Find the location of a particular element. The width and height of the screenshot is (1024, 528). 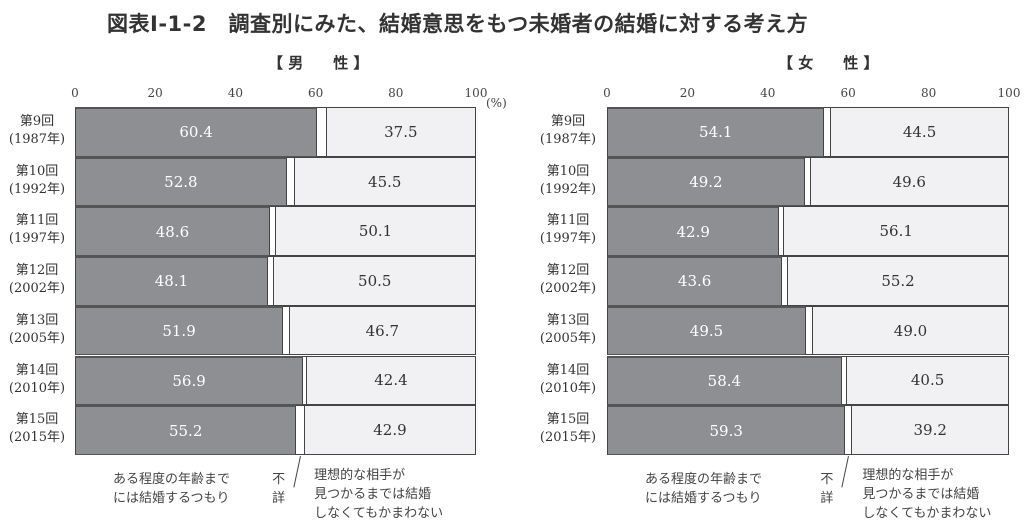

value-label: 49.2 is located at coordinates (706, 182).